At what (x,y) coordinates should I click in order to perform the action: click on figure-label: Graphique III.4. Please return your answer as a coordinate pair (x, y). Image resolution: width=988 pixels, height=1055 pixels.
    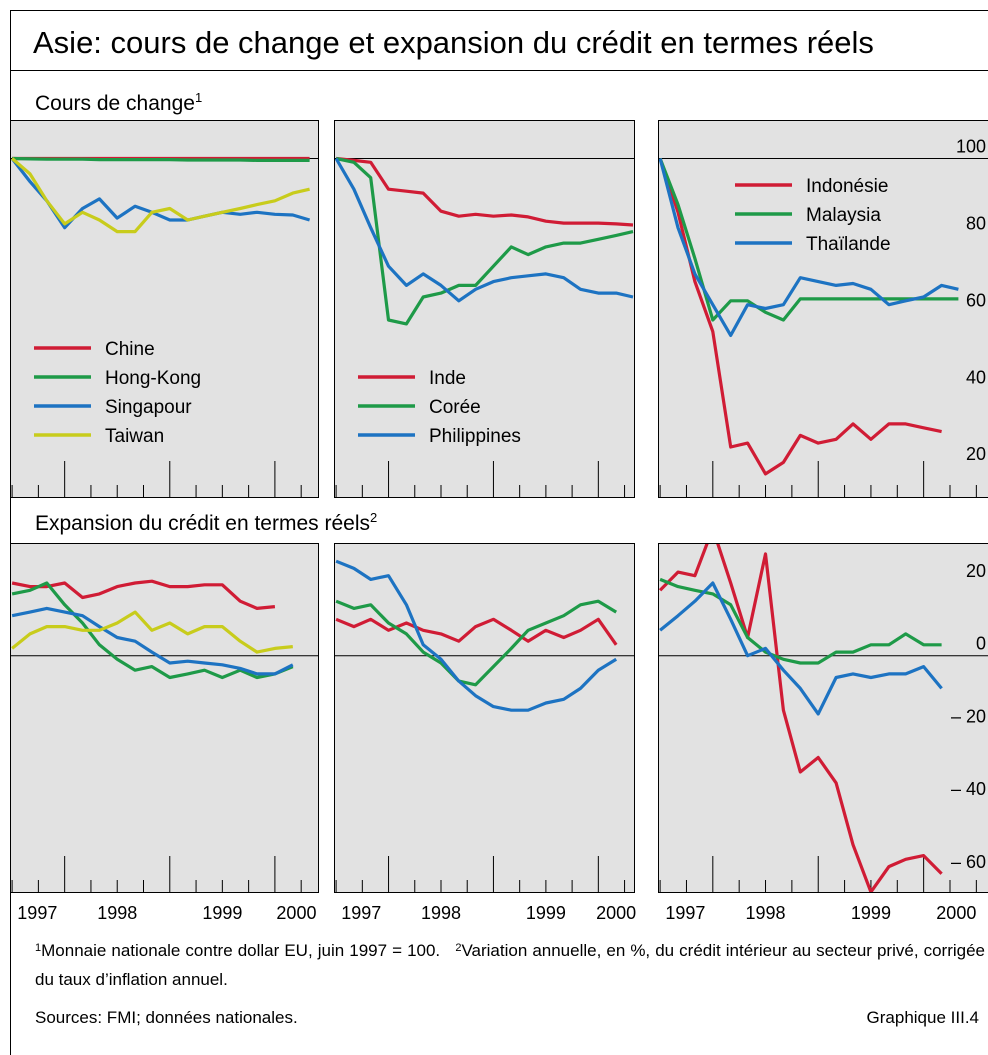
    Looking at the image, I should click on (922, 1017).